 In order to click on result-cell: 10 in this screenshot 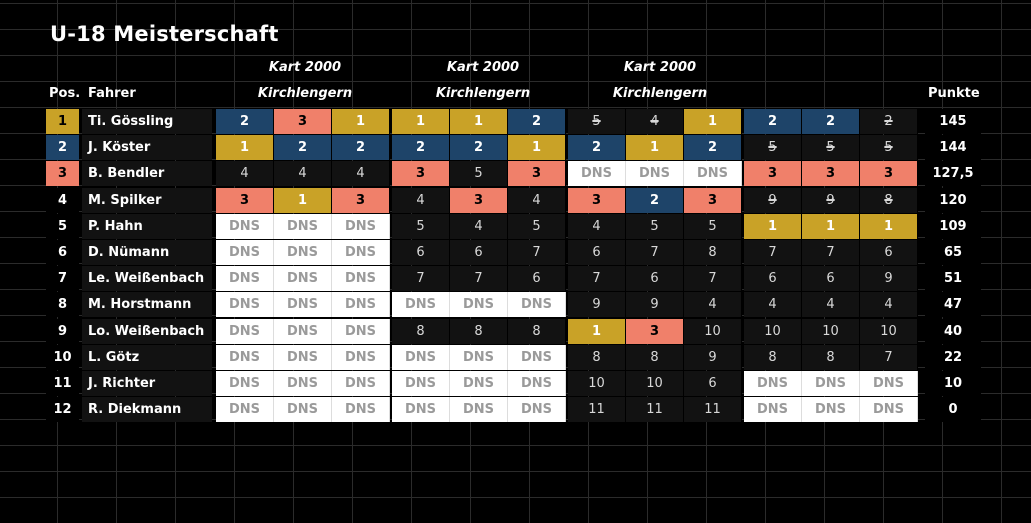, I will do `click(597, 383)`.